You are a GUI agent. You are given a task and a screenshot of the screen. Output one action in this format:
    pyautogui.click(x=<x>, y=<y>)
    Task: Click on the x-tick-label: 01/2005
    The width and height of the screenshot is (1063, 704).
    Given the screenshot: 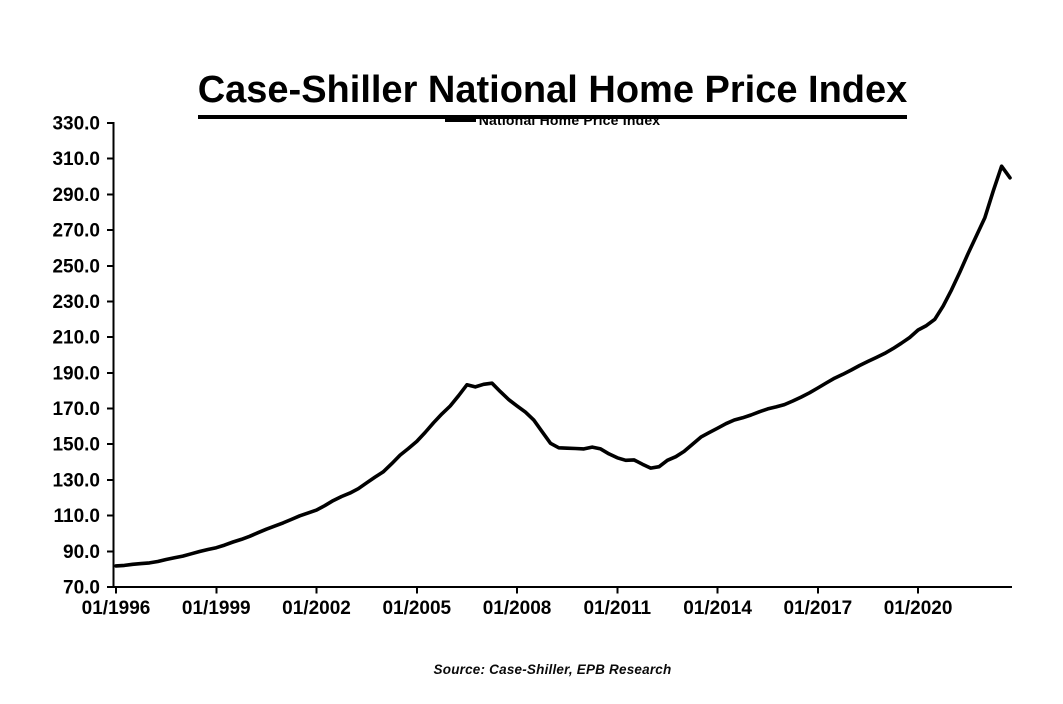 What is the action you would take?
    pyautogui.click(x=416, y=608)
    